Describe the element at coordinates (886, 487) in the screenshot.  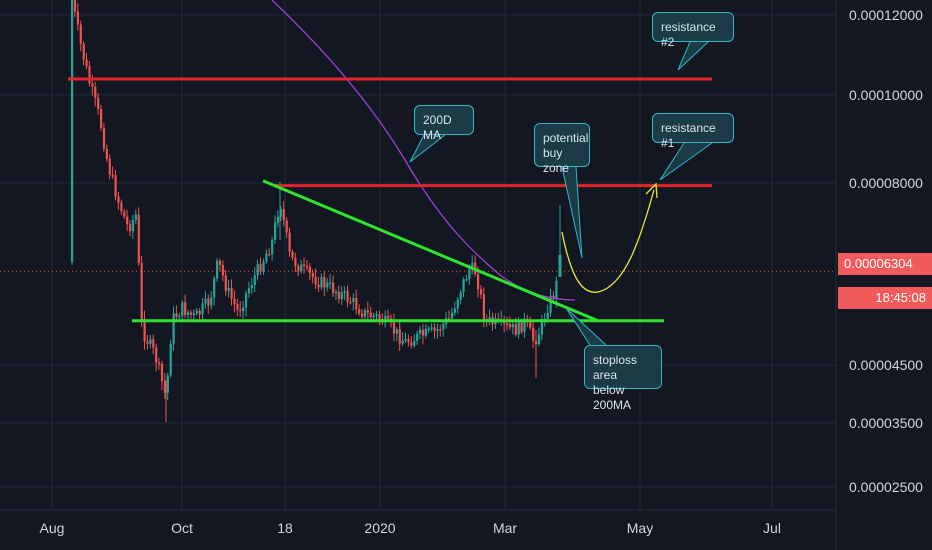
I see `y-tick-label: 0.00002500` at that location.